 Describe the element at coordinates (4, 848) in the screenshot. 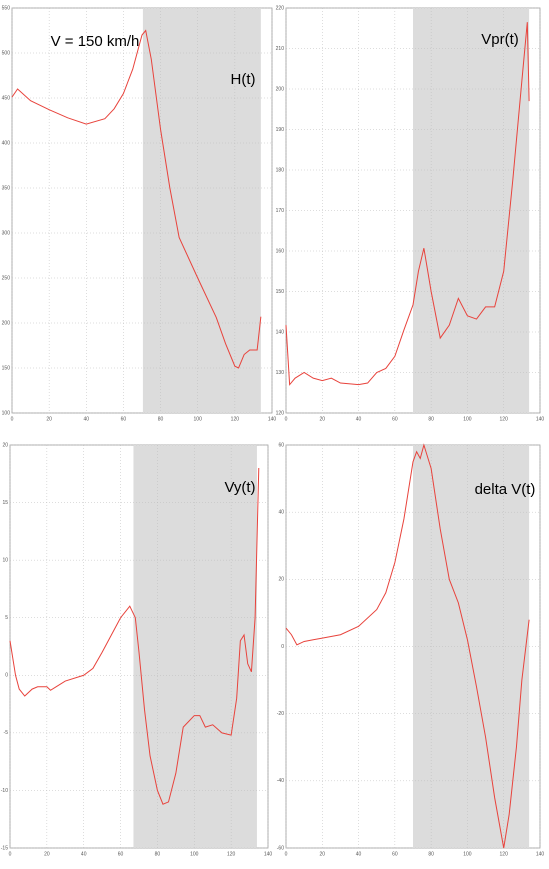

I see `y-tick-label: -15` at that location.